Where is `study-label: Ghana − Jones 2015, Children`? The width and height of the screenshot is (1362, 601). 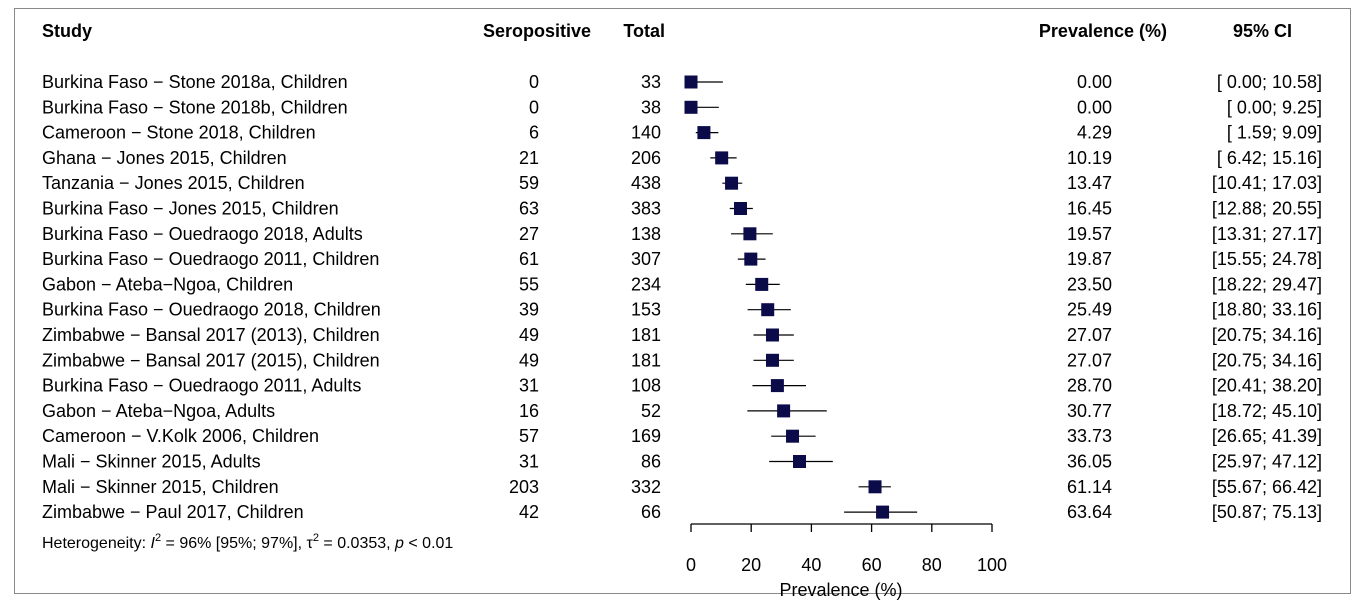 study-label: Ghana − Jones 2015, Children is located at coordinates (164, 158).